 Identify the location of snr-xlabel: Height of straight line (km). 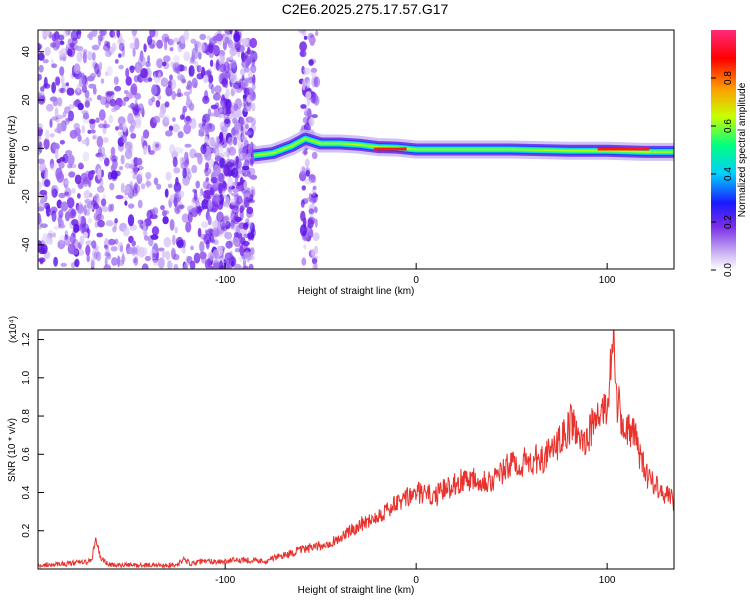
(356, 590).